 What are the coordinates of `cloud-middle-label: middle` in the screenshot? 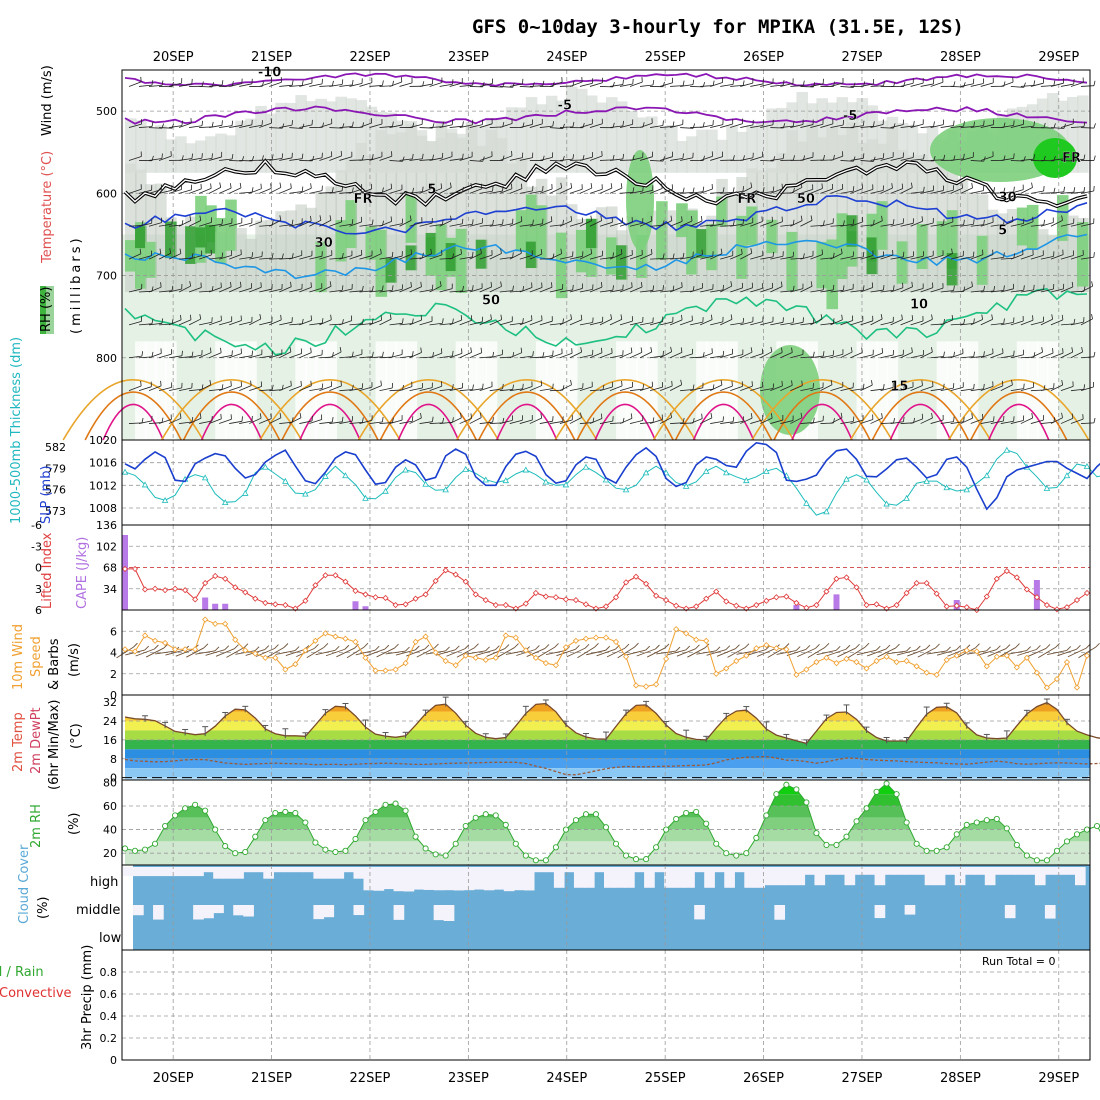 It's located at (98, 910).